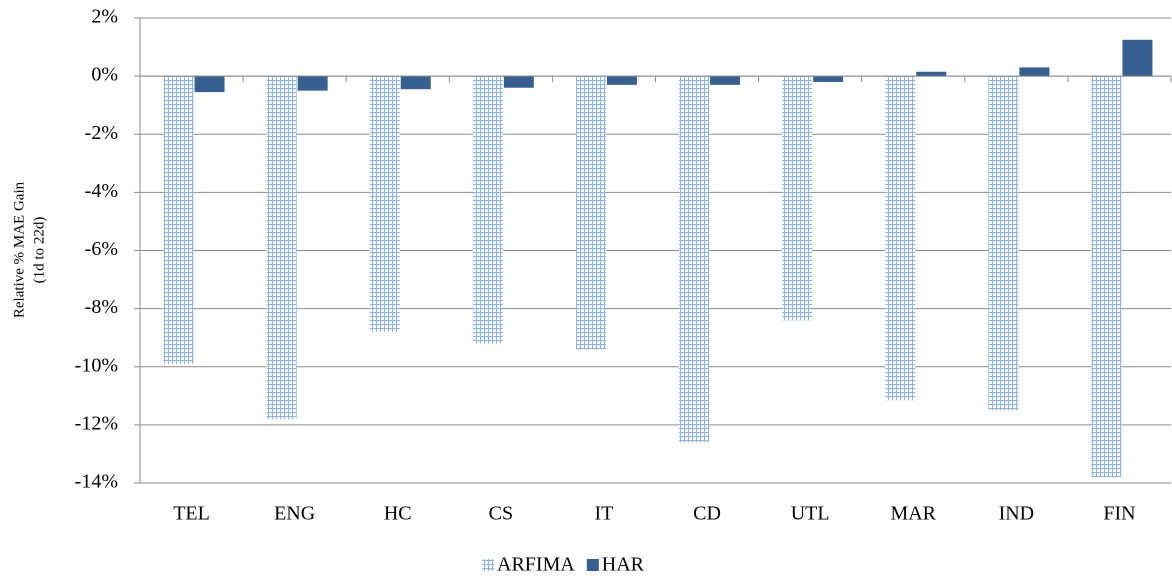  I want to click on y-tick-label: -14%, so click(96, 482).